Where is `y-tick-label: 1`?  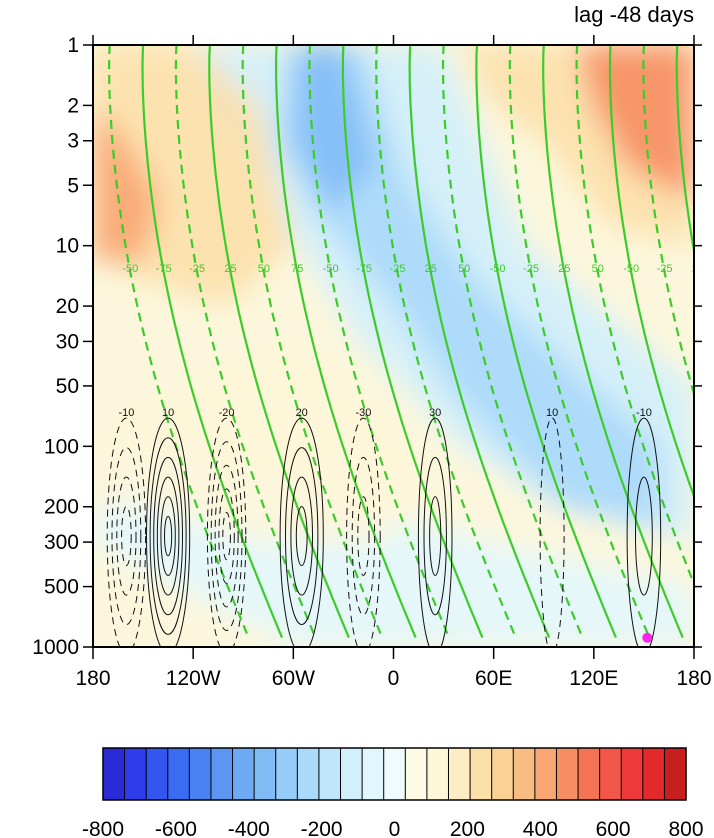 y-tick-label: 1 is located at coordinates (73, 45).